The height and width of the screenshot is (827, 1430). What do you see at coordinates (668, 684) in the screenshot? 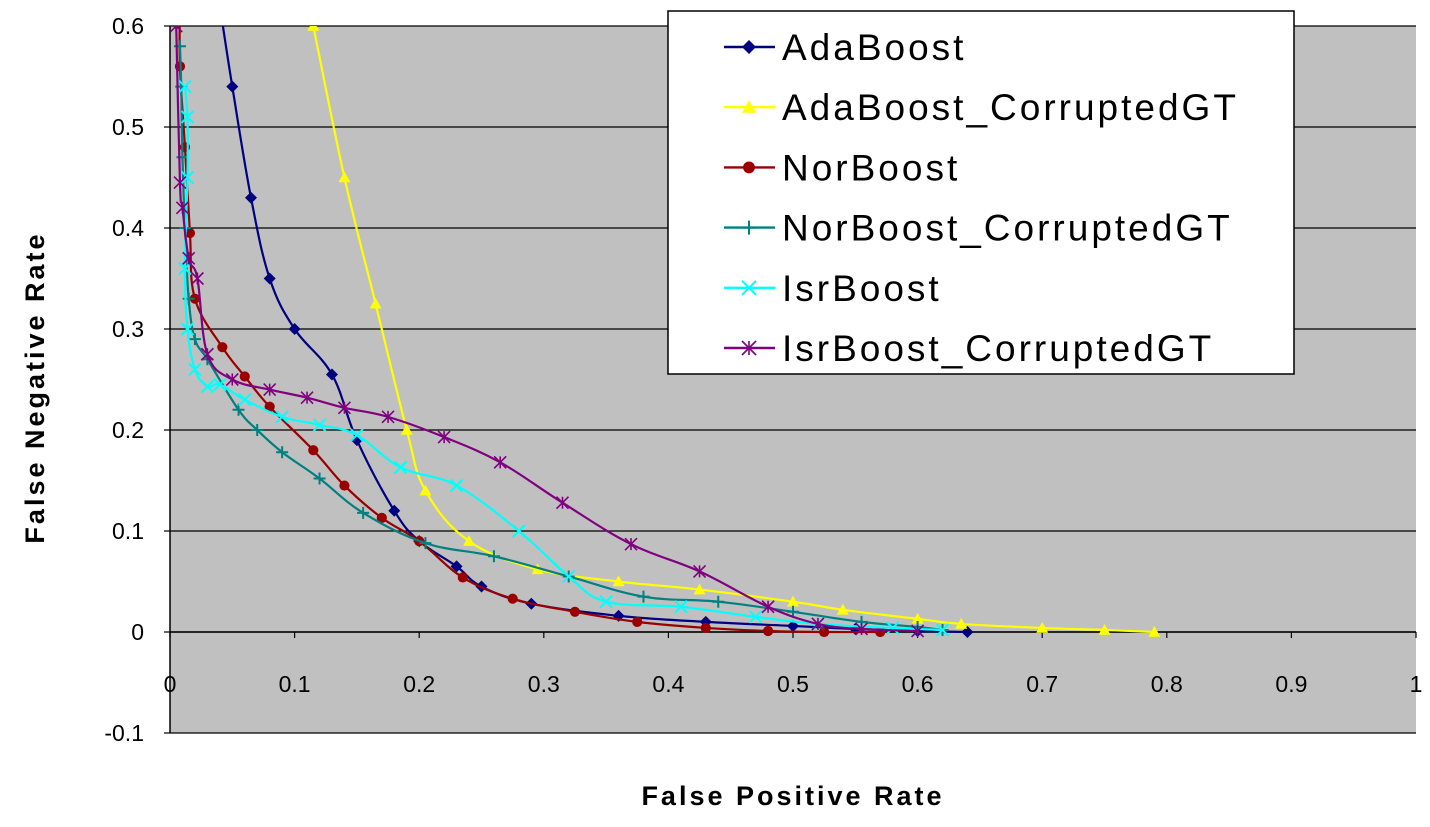
I see `x-tick-label: 0.4` at bounding box center [668, 684].